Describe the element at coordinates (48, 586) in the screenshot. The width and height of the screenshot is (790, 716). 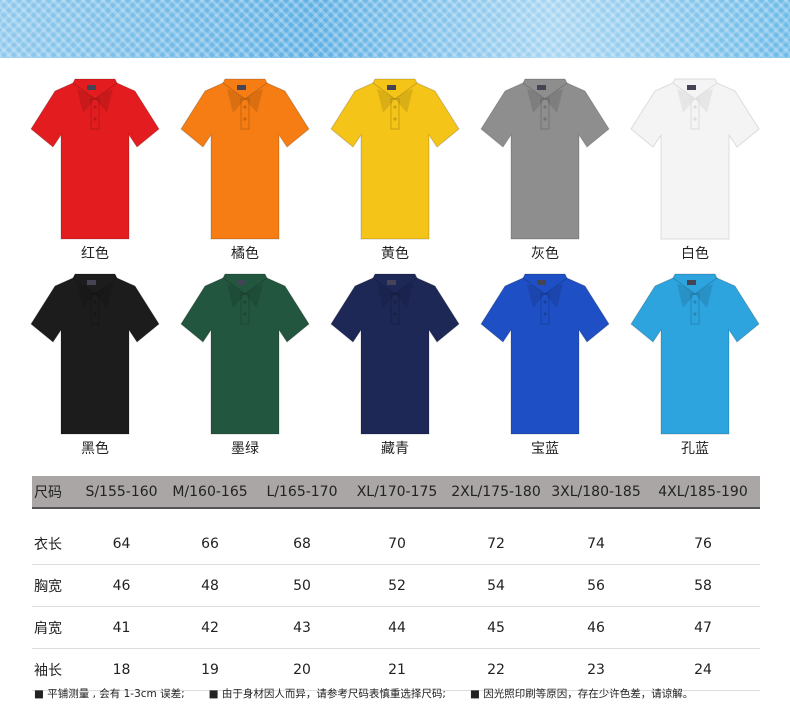
I see `table-cell: 胸宽` at that location.